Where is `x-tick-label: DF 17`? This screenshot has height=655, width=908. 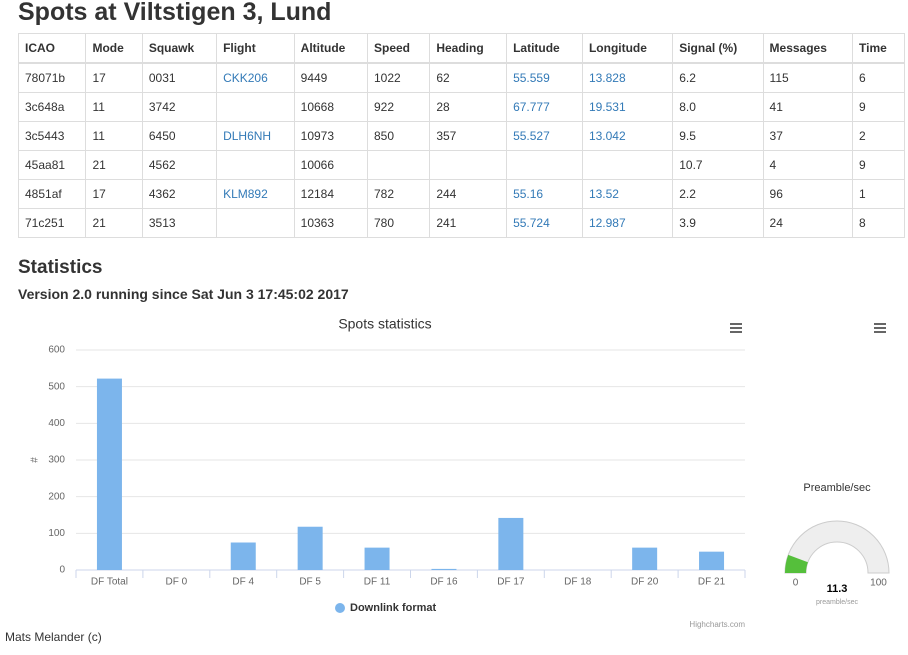
x-tick-label: DF 17 is located at coordinates (511, 582).